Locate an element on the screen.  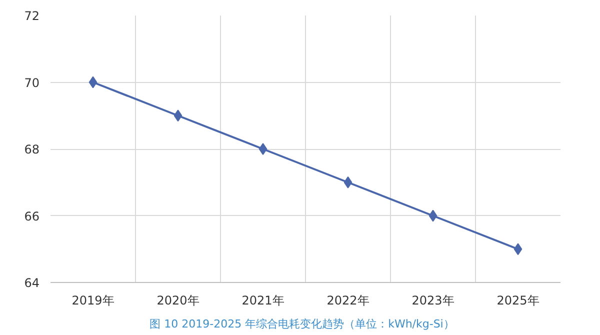
text: 图 10 2019-2025 年综合电耗变化趋势（单位：kWh/kg-Si） is located at coordinates (302, 324).